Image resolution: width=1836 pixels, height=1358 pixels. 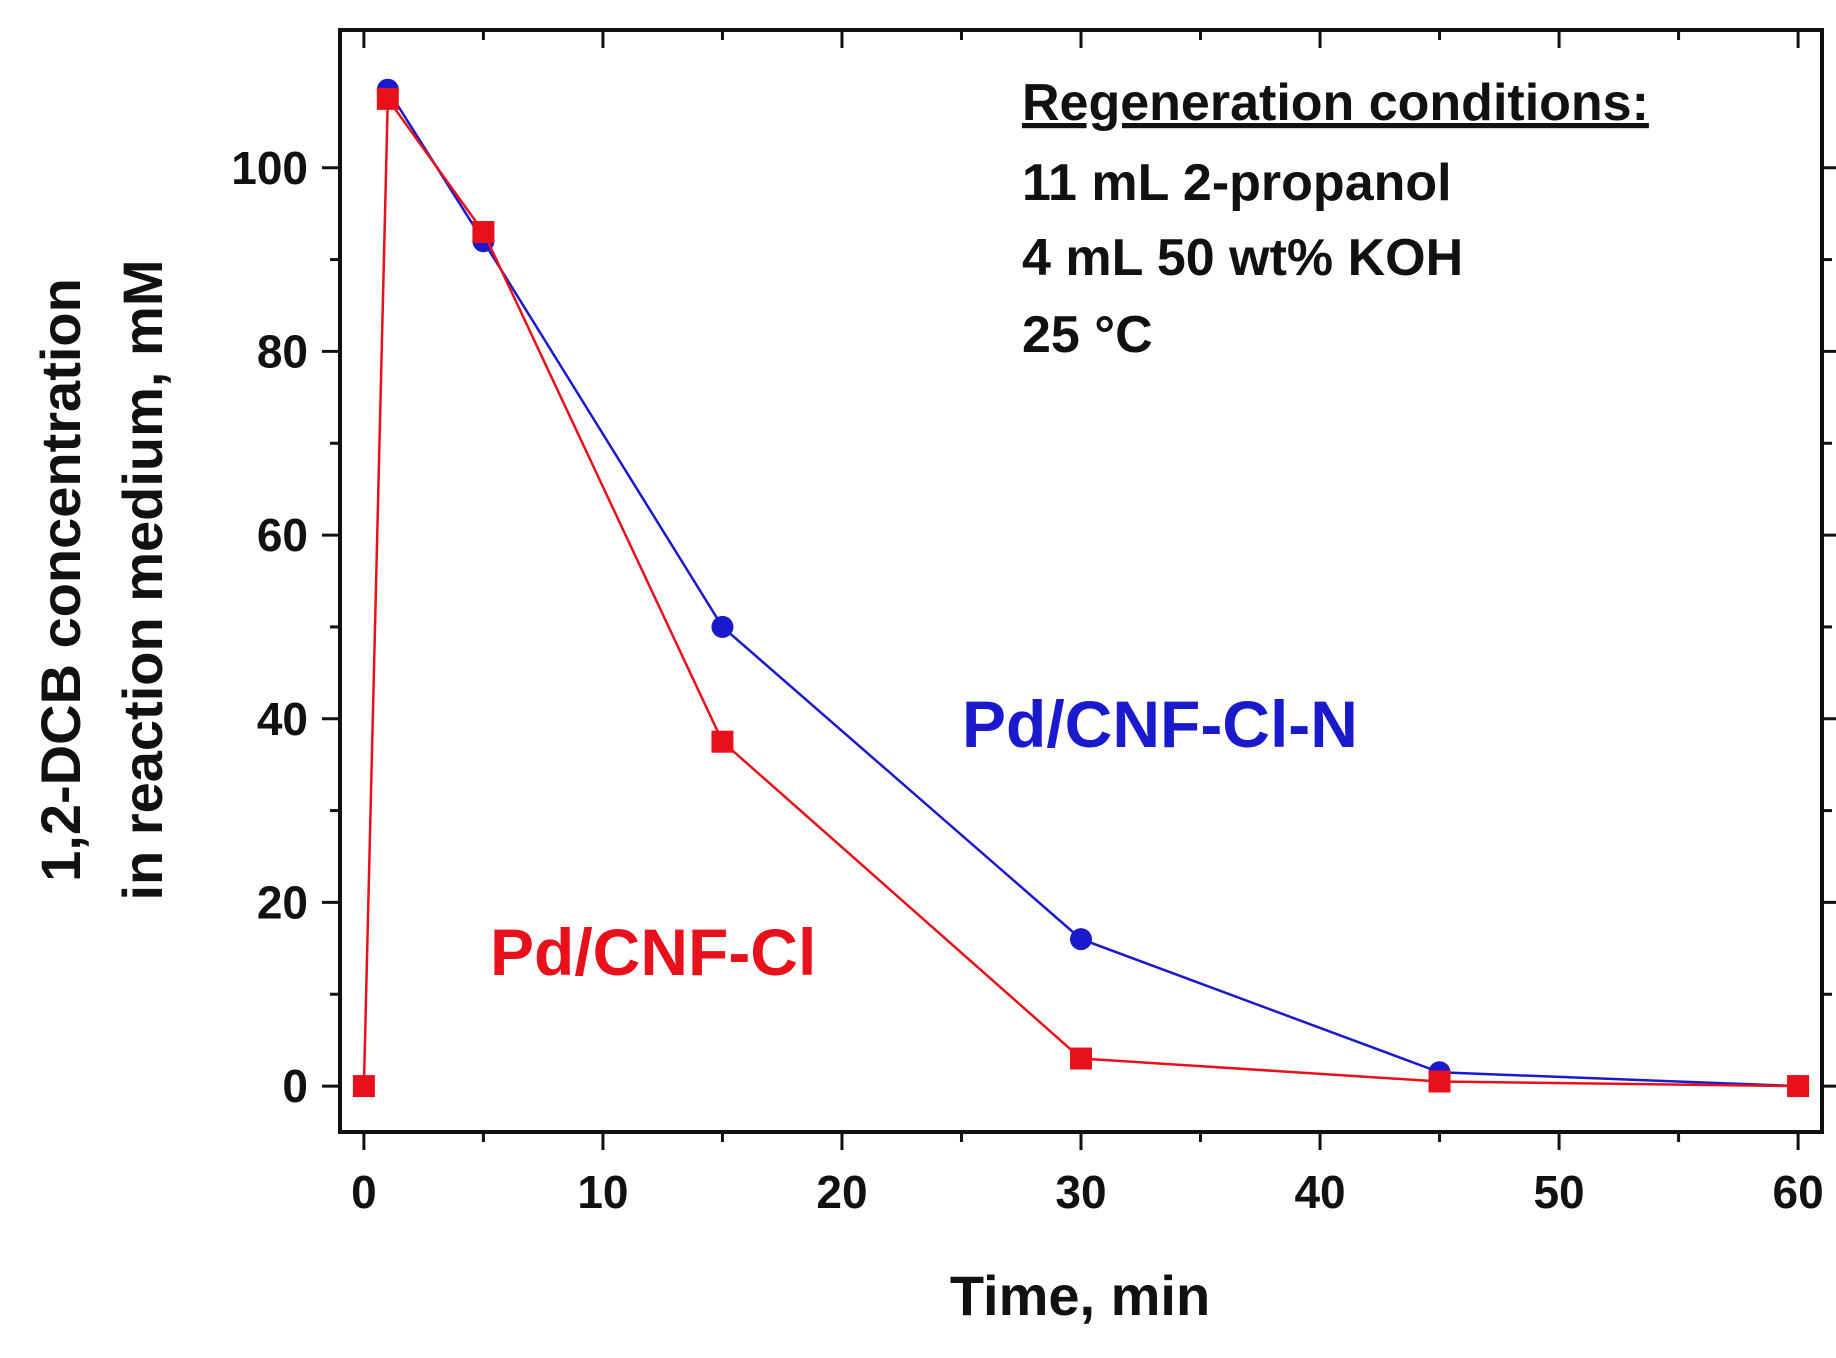 I want to click on x-tick-label: 40, so click(x=1319, y=1192).